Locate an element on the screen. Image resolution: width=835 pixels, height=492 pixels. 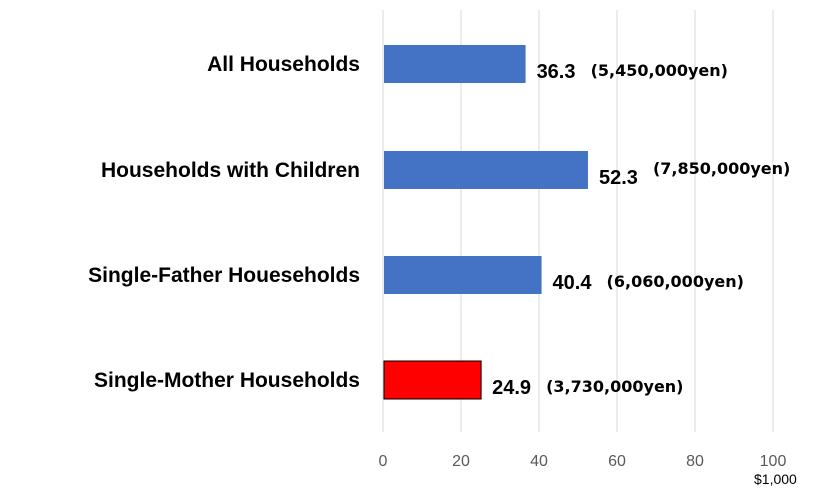
yen-annotation: (6,060,000yen) is located at coordinates (675, 281).